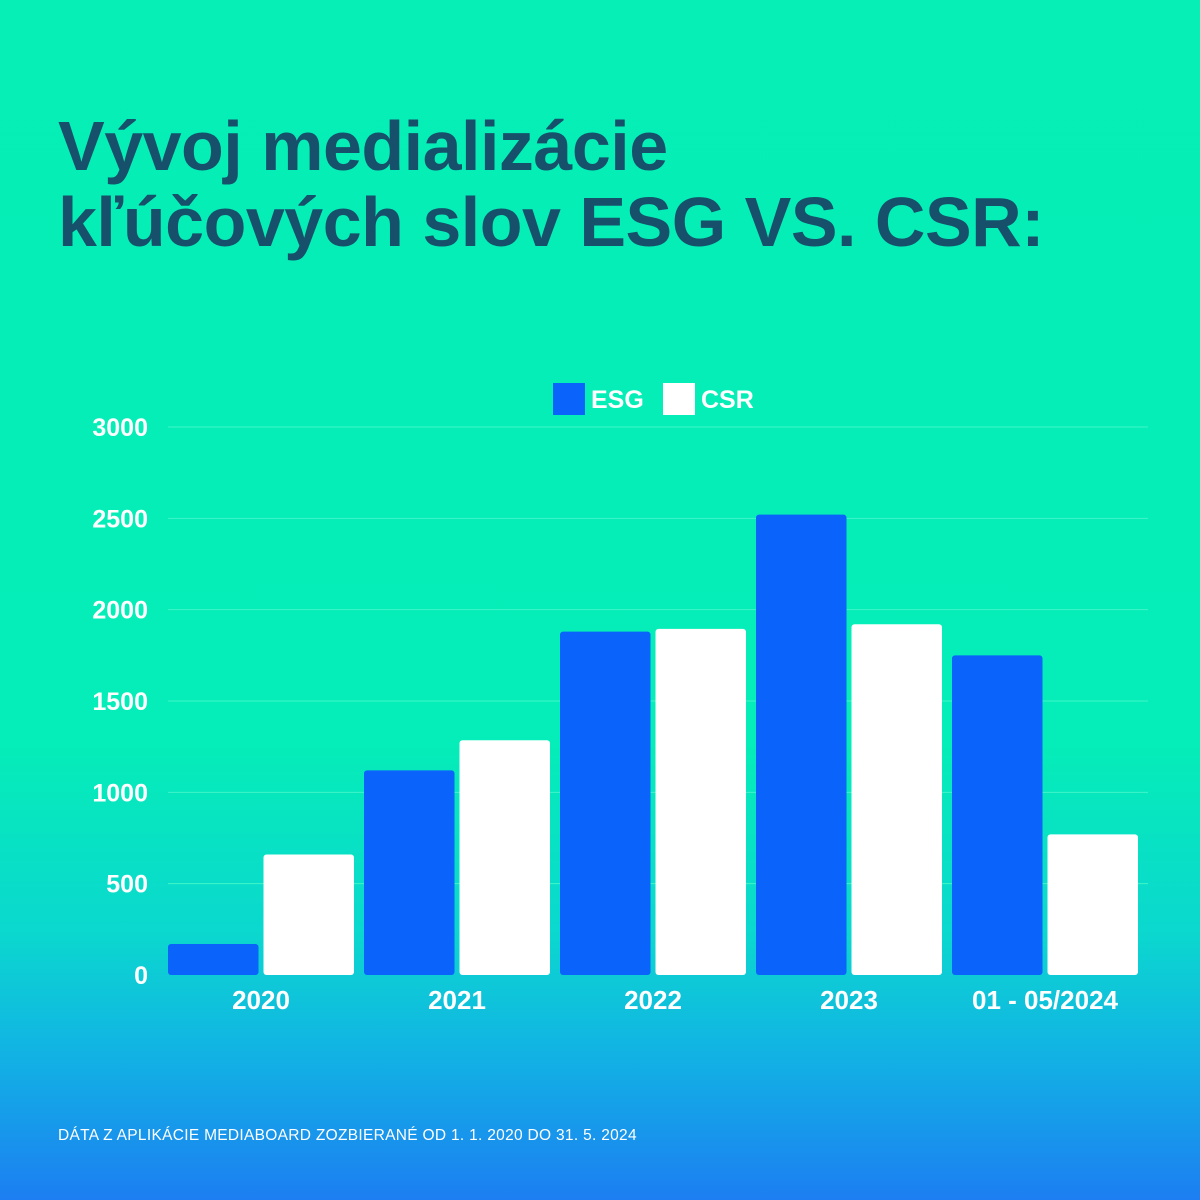 The width and height of the screenshot is (1200, 1200). Describe the element at coordinates (653, 1000) in the screenshot. I see `x-tick-label-2: 2022` at that location.